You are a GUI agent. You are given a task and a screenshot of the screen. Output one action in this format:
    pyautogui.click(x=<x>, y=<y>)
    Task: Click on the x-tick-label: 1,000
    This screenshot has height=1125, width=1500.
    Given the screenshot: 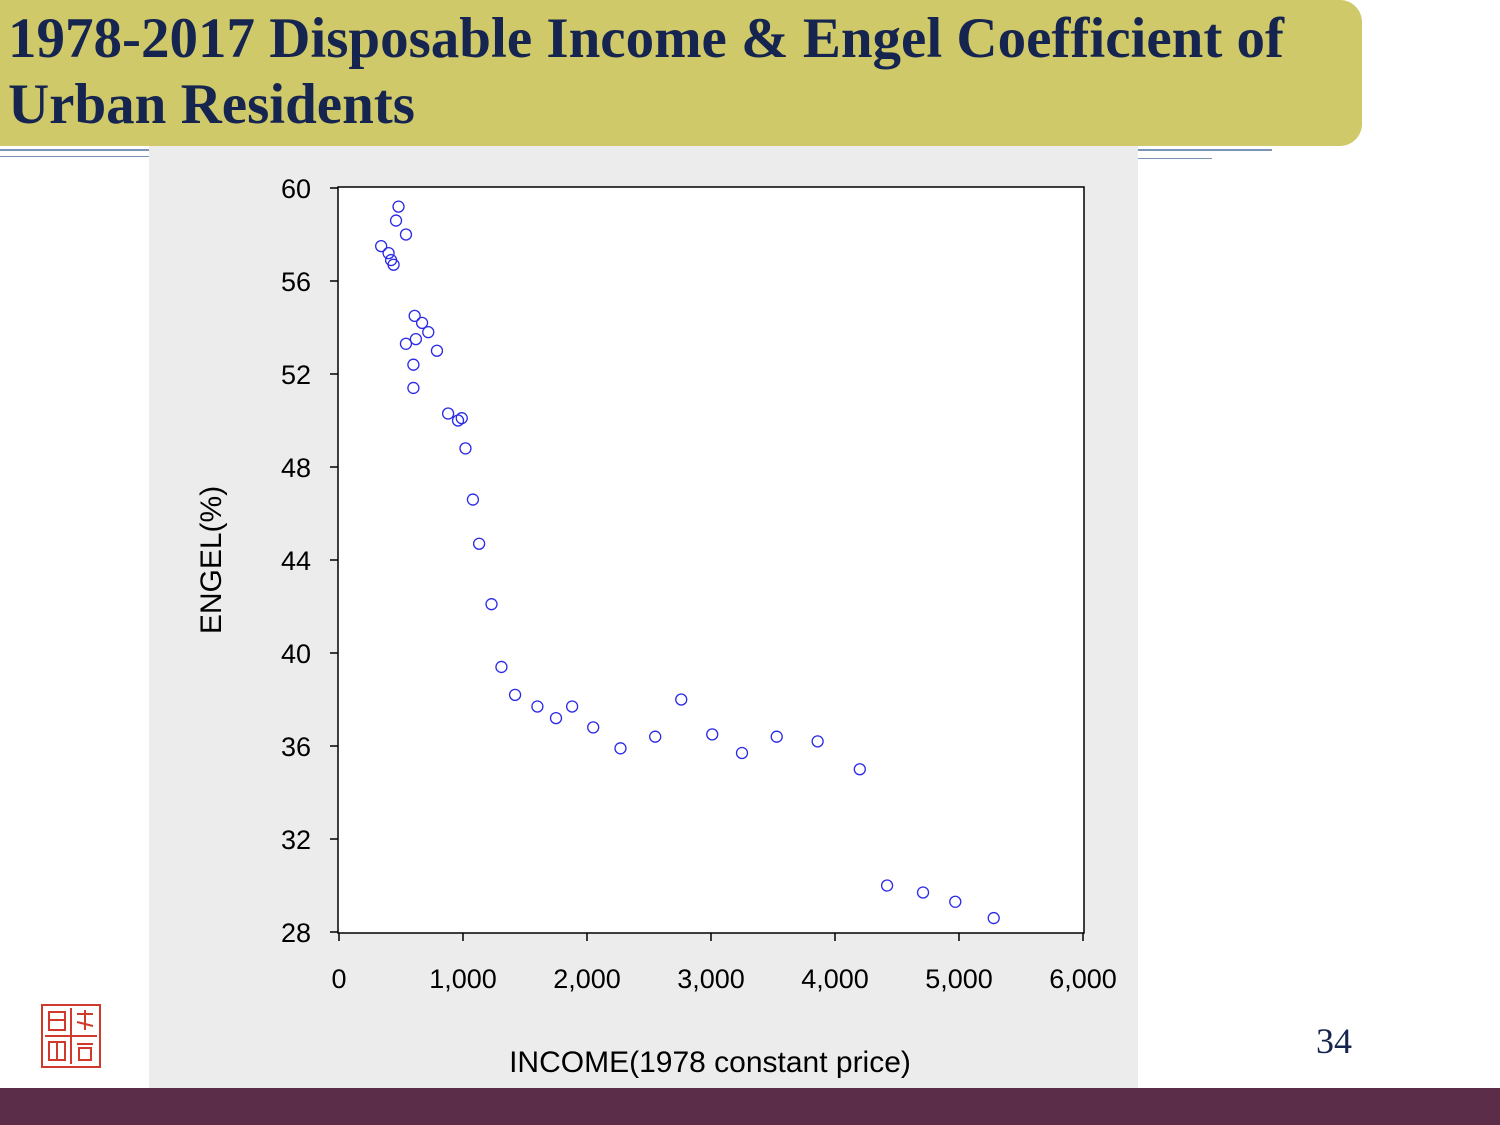 What is the action you would take?
    pyautogui.click(x=463, y=979)
    